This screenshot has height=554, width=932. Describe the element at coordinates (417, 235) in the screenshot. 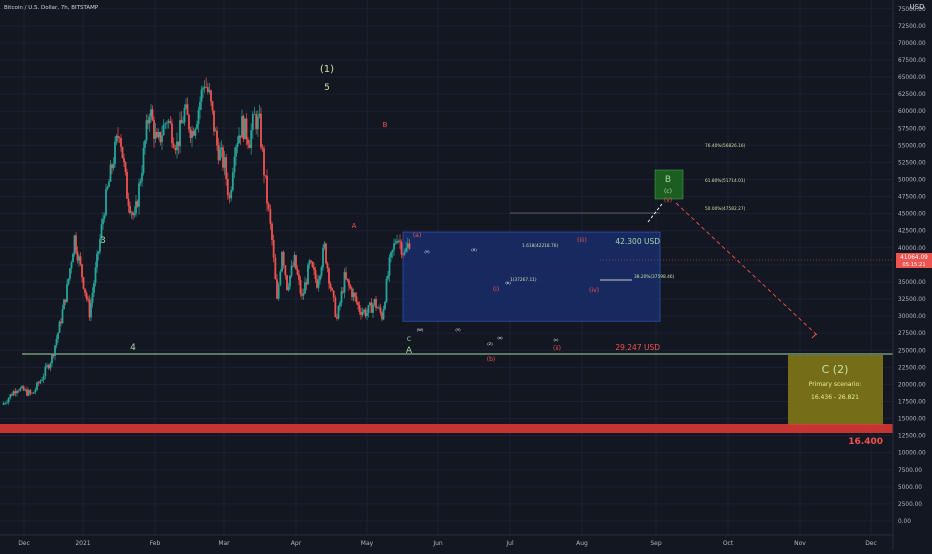

I see `wave-label: (a)` at that location.